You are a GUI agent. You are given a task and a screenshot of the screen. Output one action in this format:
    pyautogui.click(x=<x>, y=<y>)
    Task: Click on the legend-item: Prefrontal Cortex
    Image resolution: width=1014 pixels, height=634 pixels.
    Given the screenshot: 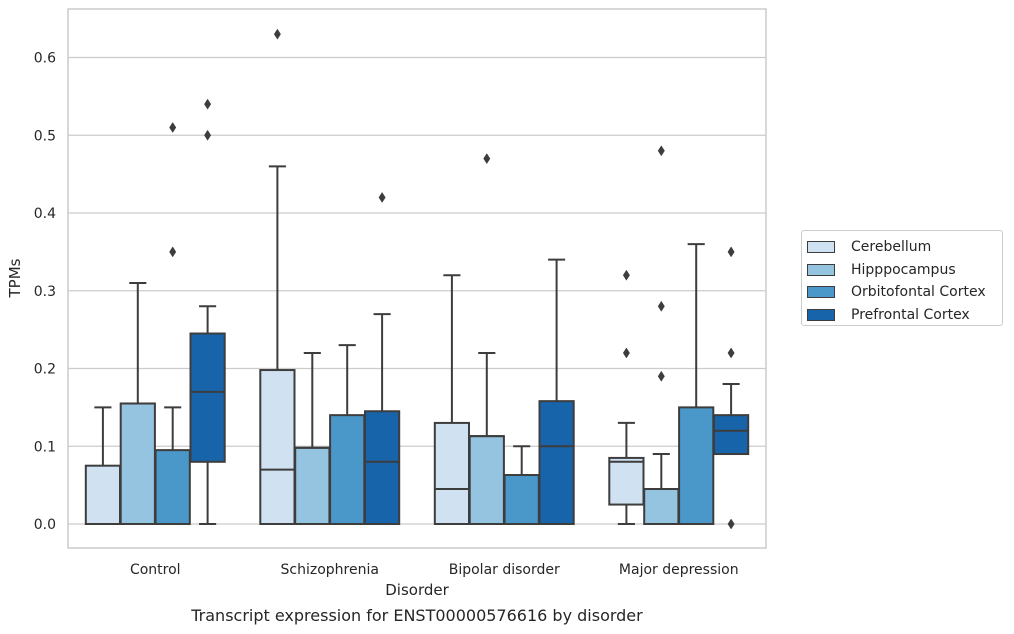 What is the action you would take?
    pyautogui.click(x=904, y=315)
    